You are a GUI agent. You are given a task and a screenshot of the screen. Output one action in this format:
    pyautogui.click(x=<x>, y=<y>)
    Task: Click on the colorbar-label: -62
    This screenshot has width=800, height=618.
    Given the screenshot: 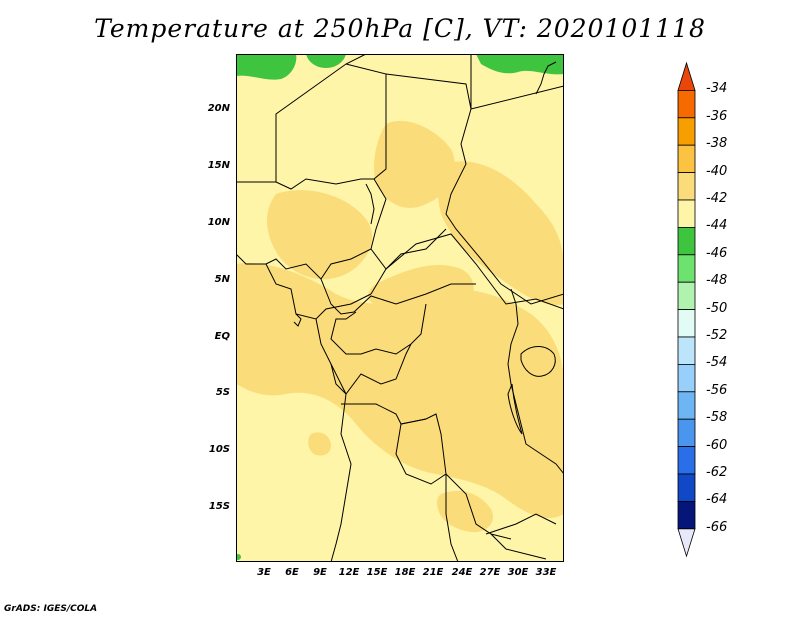 What is the action you would take?
    pyautogui.click(x=717, y=472)
    